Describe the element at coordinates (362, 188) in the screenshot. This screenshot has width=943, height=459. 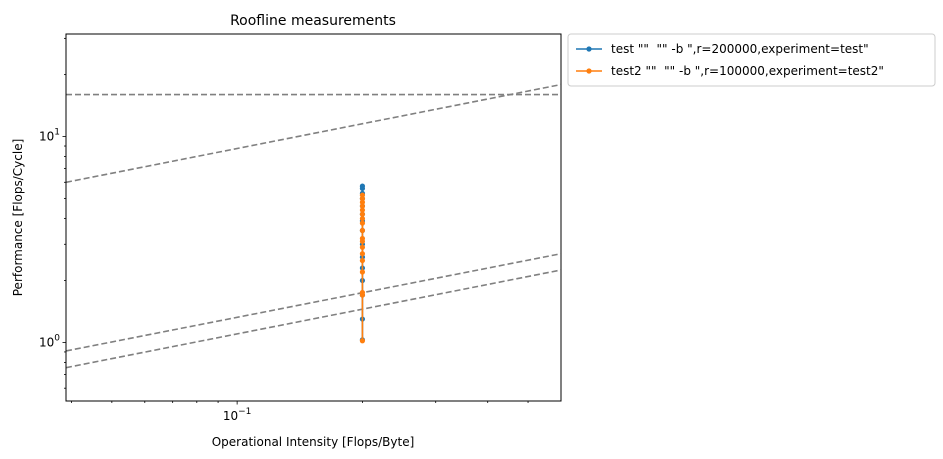
I see `series-1-point` at that location.